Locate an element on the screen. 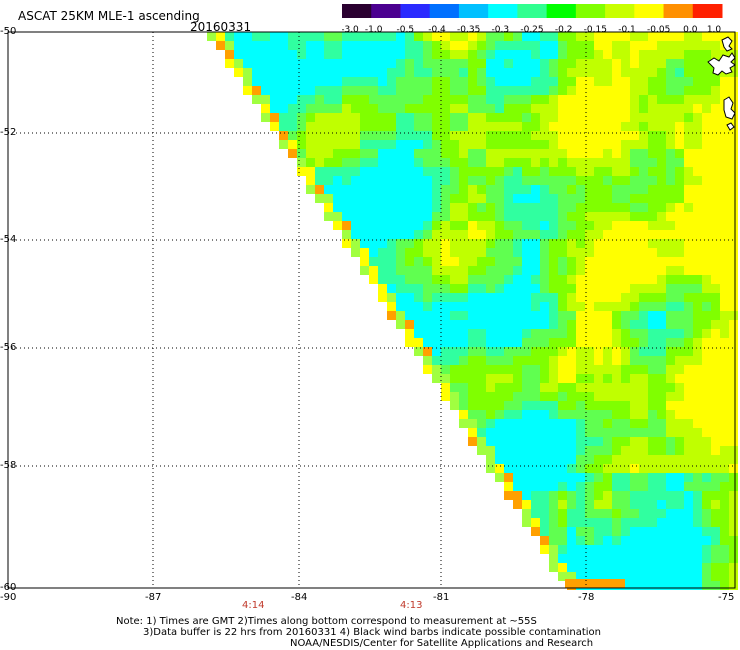 This screenshot has width=740, height=650. latitude-label: -52 is located at coordinates (8, 132).